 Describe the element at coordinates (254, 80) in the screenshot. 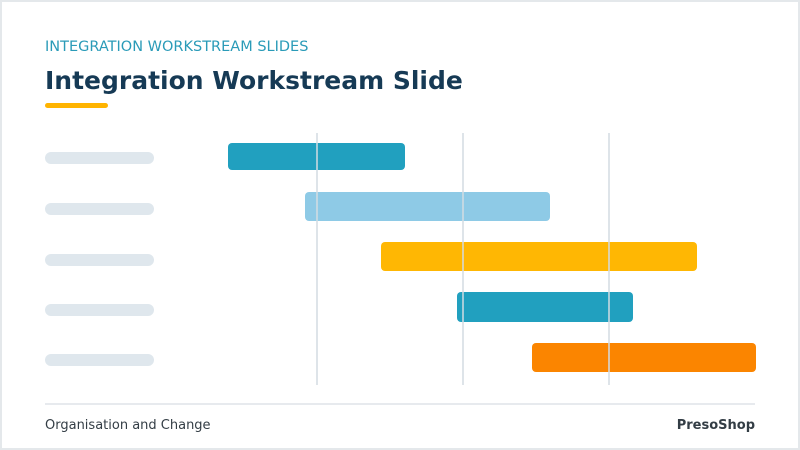

I see `slide-title: Integration Workstream Slide` at that location.